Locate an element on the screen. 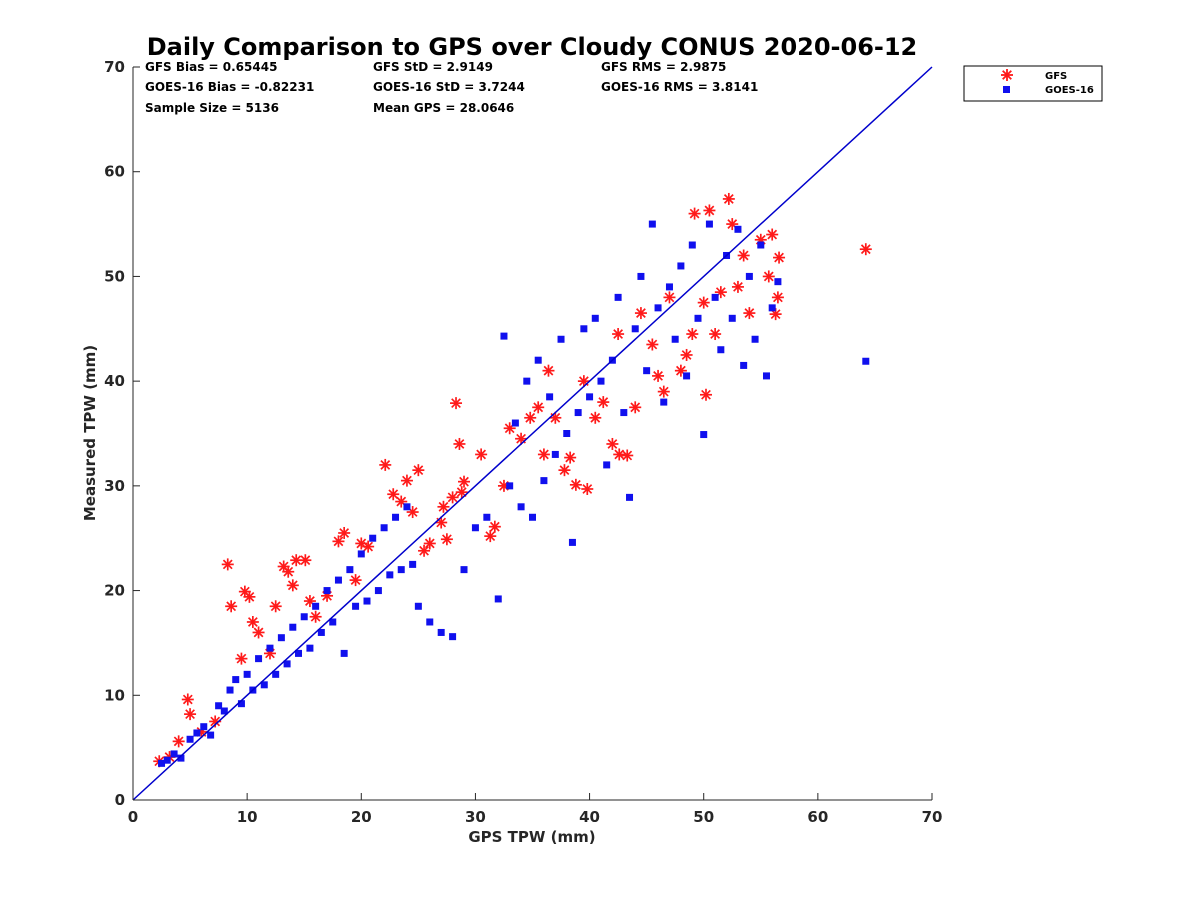 The height and width of the screenshot is (900, 1200). y-tick-label: 50 is located at coordinates (114, 276).